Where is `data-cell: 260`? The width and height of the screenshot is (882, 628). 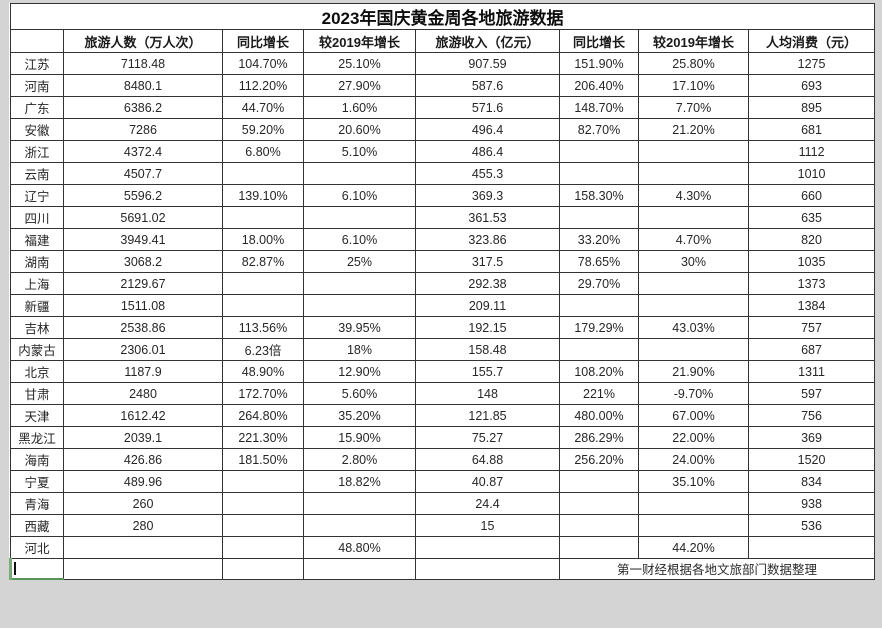
data-cell: 260 is located at coordinates (143, 503).